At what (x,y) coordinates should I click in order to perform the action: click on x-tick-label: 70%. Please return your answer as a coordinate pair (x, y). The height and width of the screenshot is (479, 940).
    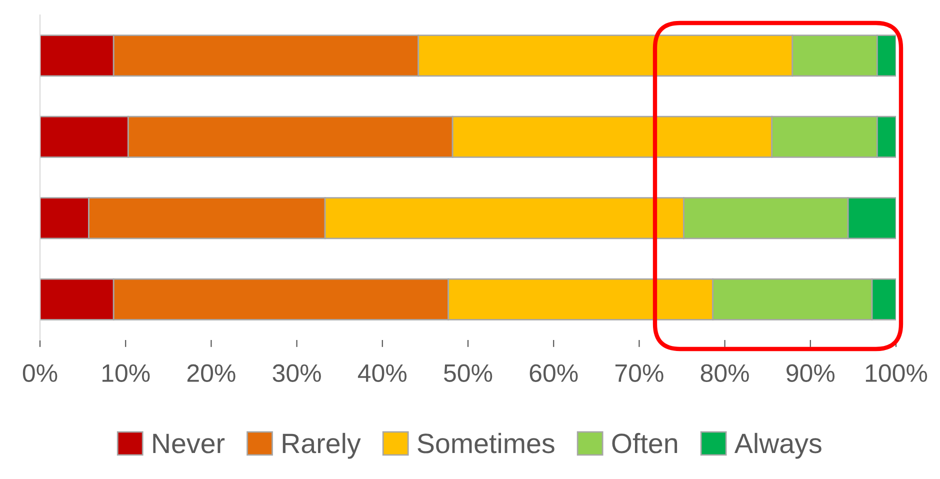
    Looking at the image, I should click on (639, 373).